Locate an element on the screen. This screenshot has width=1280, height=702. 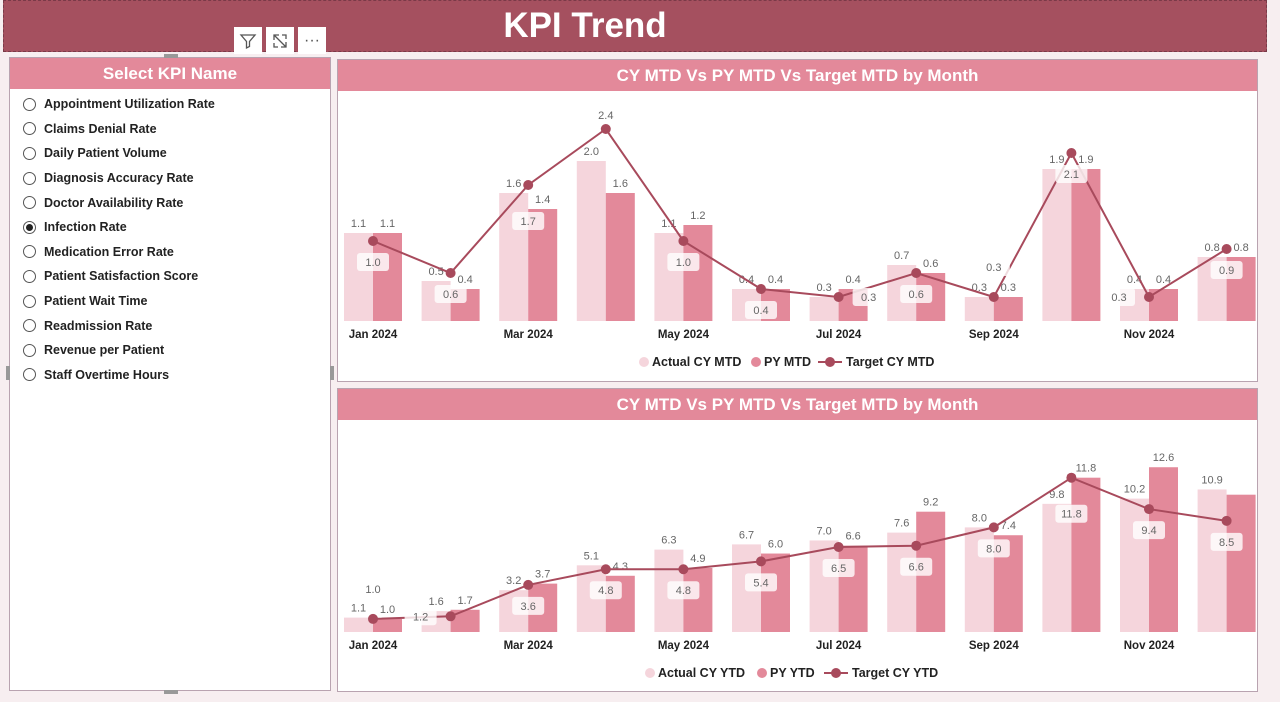
data-label-target: 0.3 is located at coordinates (1118, 298).